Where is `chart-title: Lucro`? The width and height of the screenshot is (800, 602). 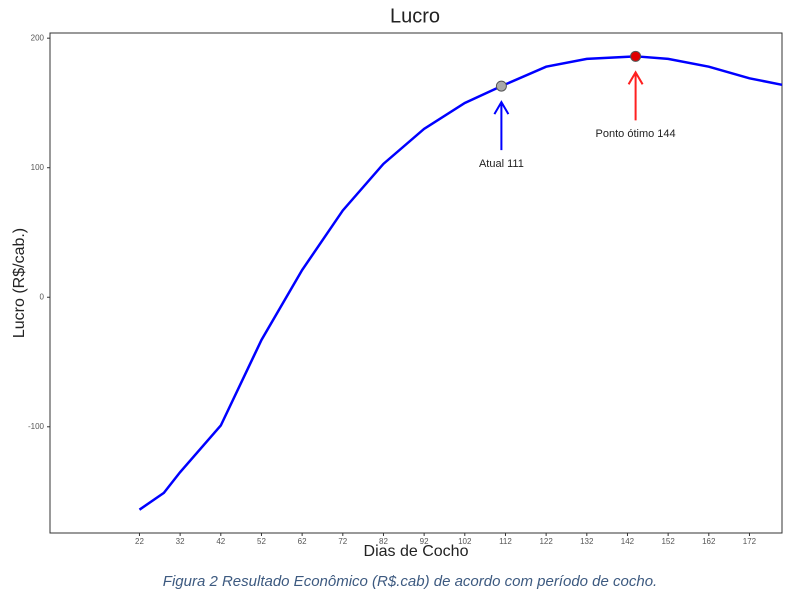
chart-title: Lucro is located at coordinates (415, 16).